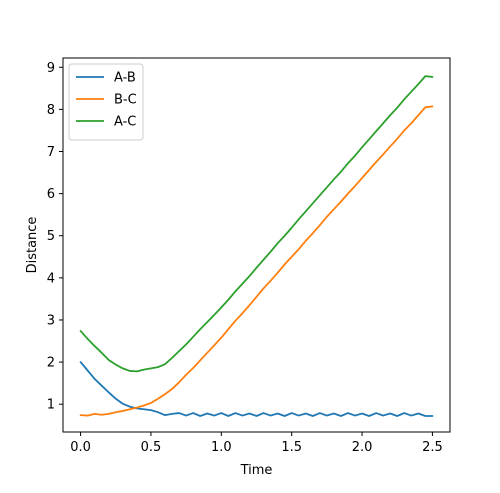  I want to click on y-tick-label: 8, so click(51, 110).